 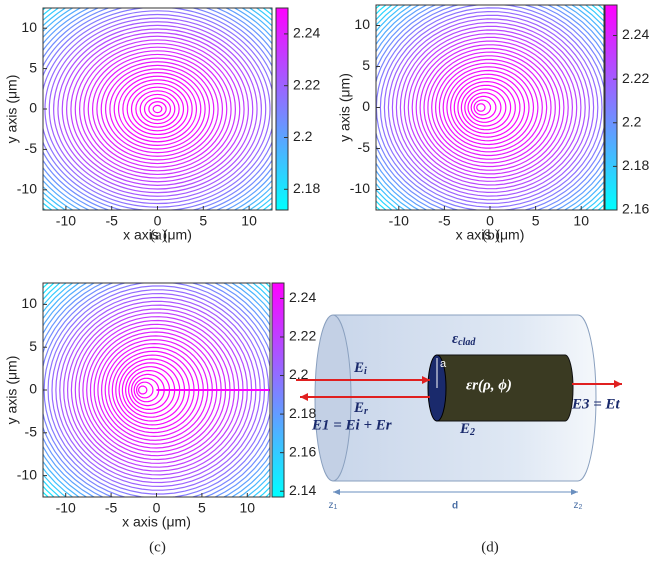 What do you see at coordinates (203, 221) in the screenshot?
I see `x-tick-label: 5` at bounding box center [203, 221].